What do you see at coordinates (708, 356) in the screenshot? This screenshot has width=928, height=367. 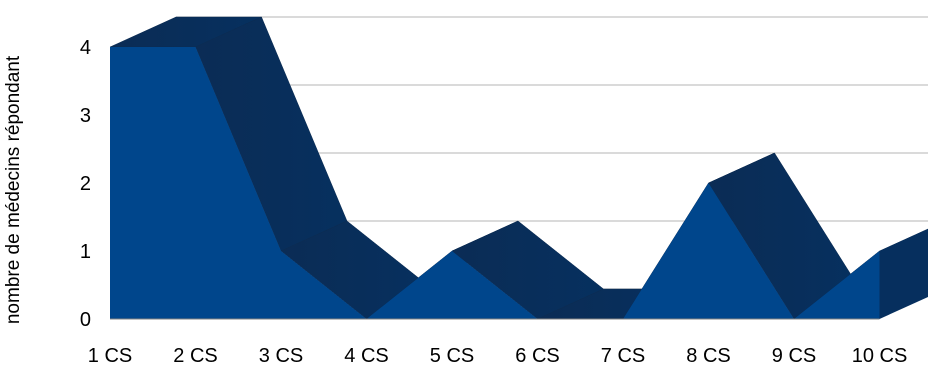 I see `x-tick-label: 8 CS` at bounding box center [708, 356].